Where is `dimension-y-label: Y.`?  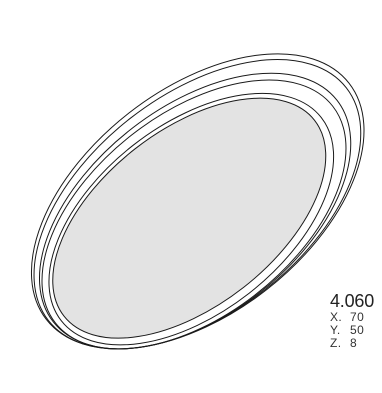 dimension-y-label: Y. is located at coordinates (335, 330).